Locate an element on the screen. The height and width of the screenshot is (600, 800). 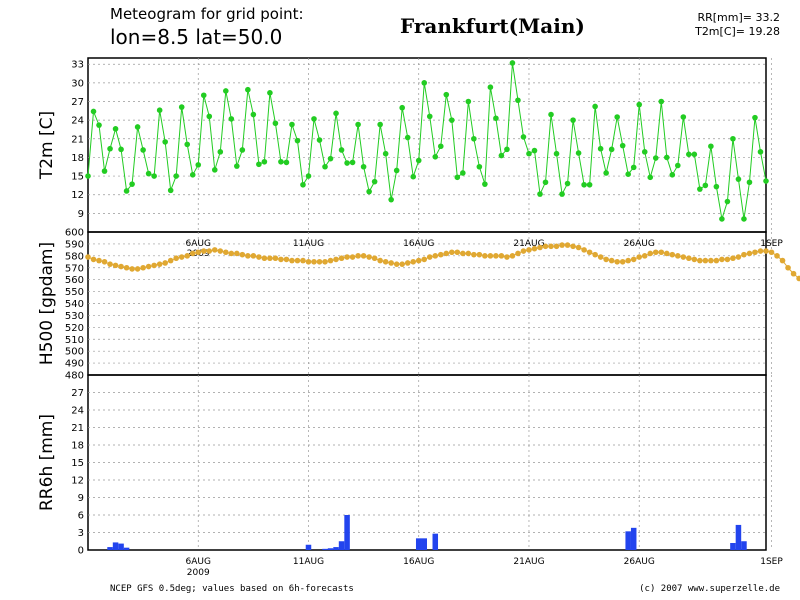
footer-copyright: (c) 2007 www.superzelle.de is located at coordinates (709, 589).